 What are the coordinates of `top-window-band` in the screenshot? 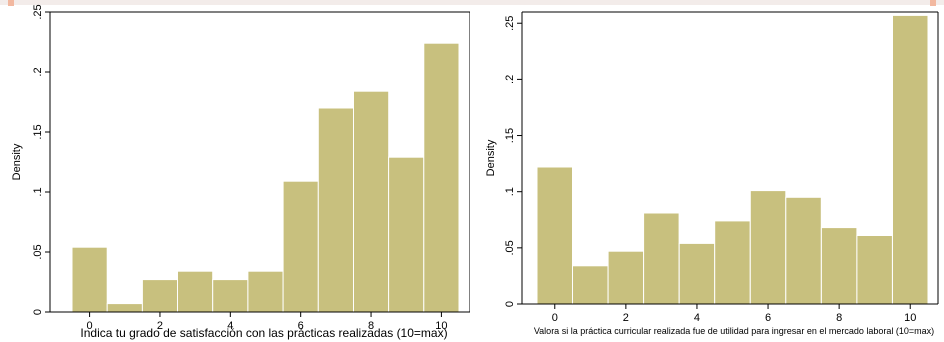 It's located at (472, 3).